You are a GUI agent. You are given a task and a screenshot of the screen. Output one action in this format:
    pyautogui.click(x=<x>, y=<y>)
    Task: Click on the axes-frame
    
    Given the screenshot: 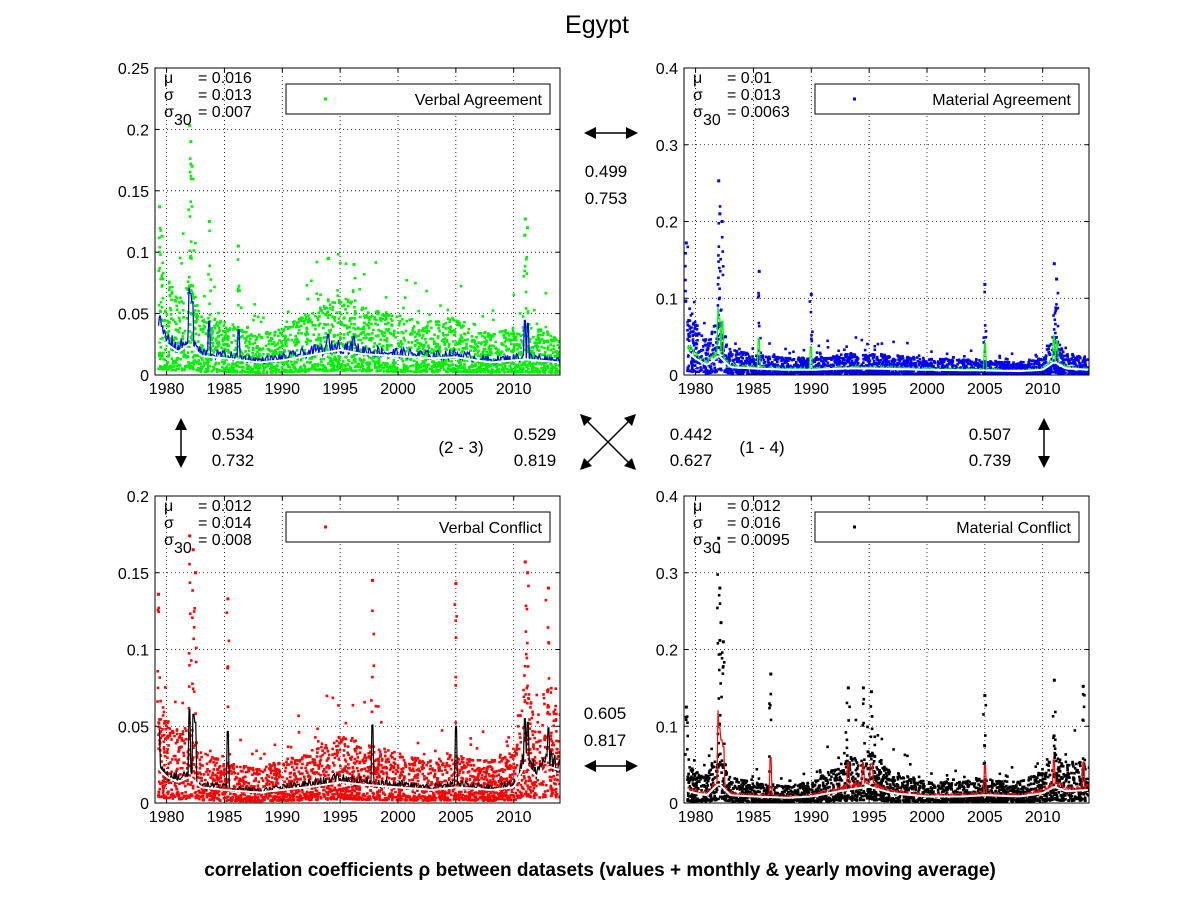 What is the action you would take?
    pyautogui.click(x=357, y=221)
    